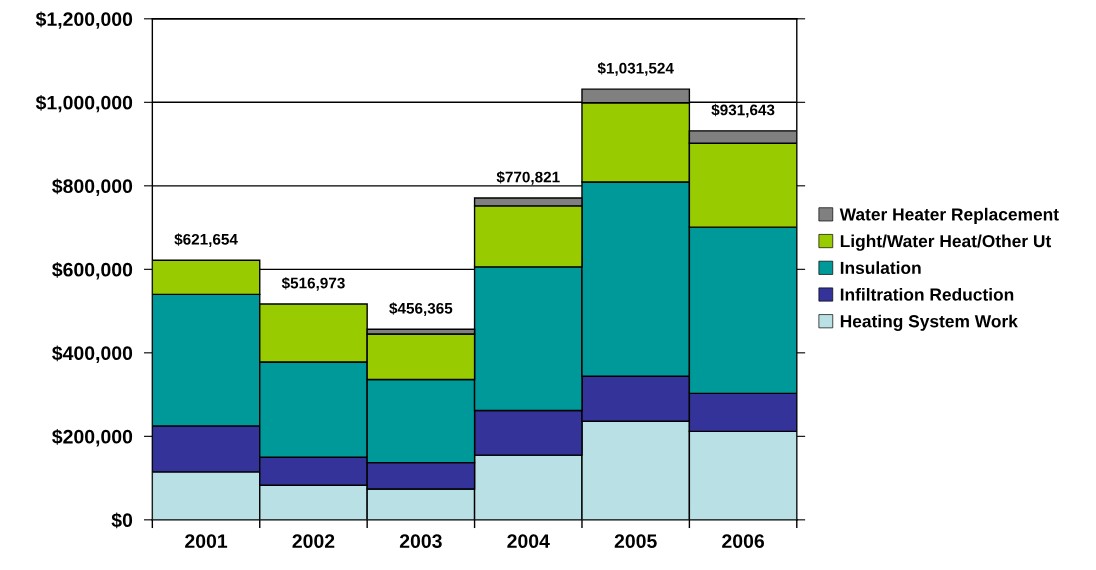 This screenshot has height=570, width=1096. What do you see at coordinates (743, 110) in the screenshot?
I see `total-label: $931,643` at bounding box center [743, 110].